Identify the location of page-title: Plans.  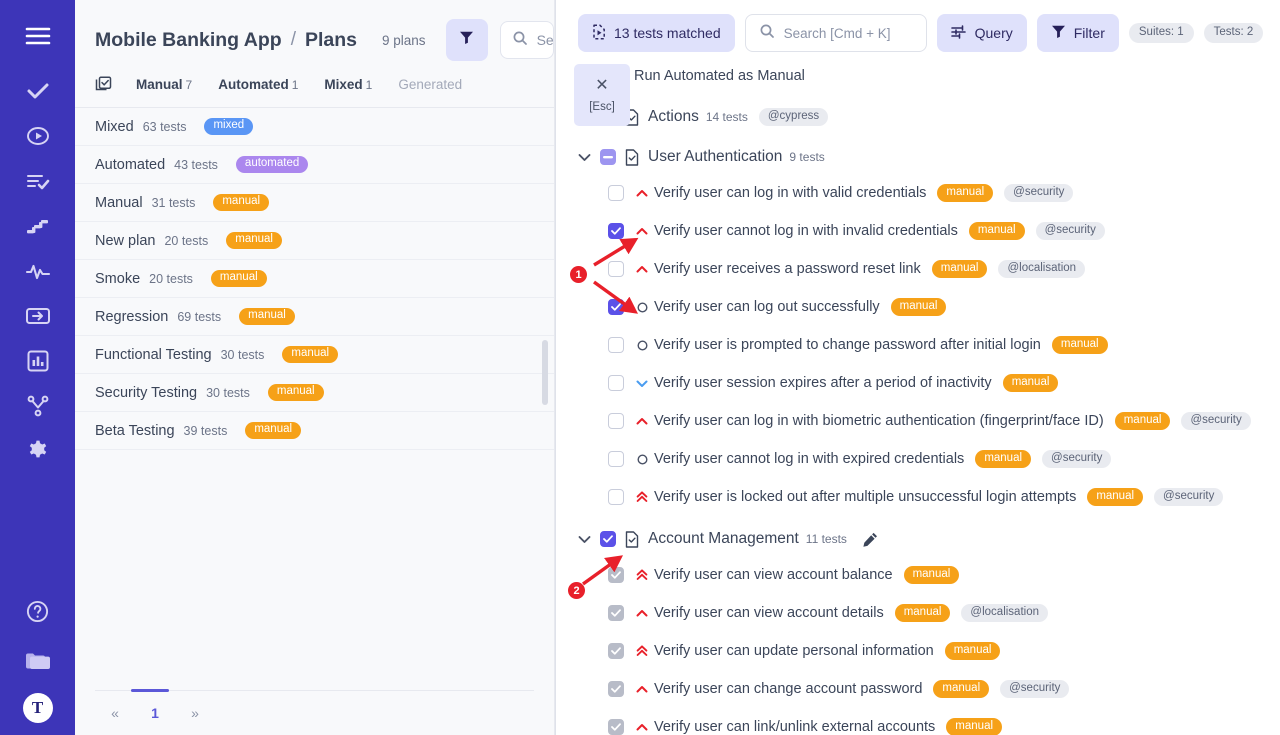
(331, 39).